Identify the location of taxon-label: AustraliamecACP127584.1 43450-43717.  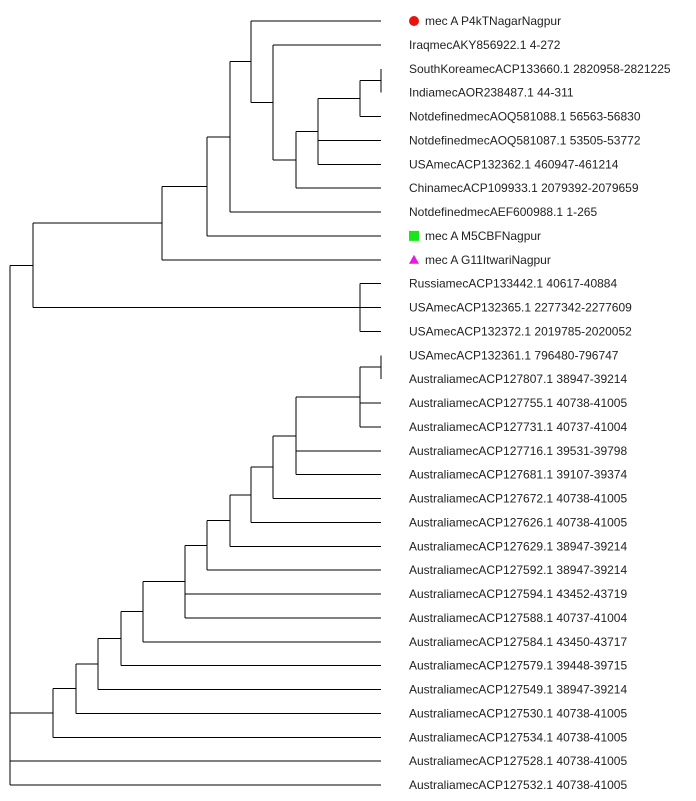
(518, 642).